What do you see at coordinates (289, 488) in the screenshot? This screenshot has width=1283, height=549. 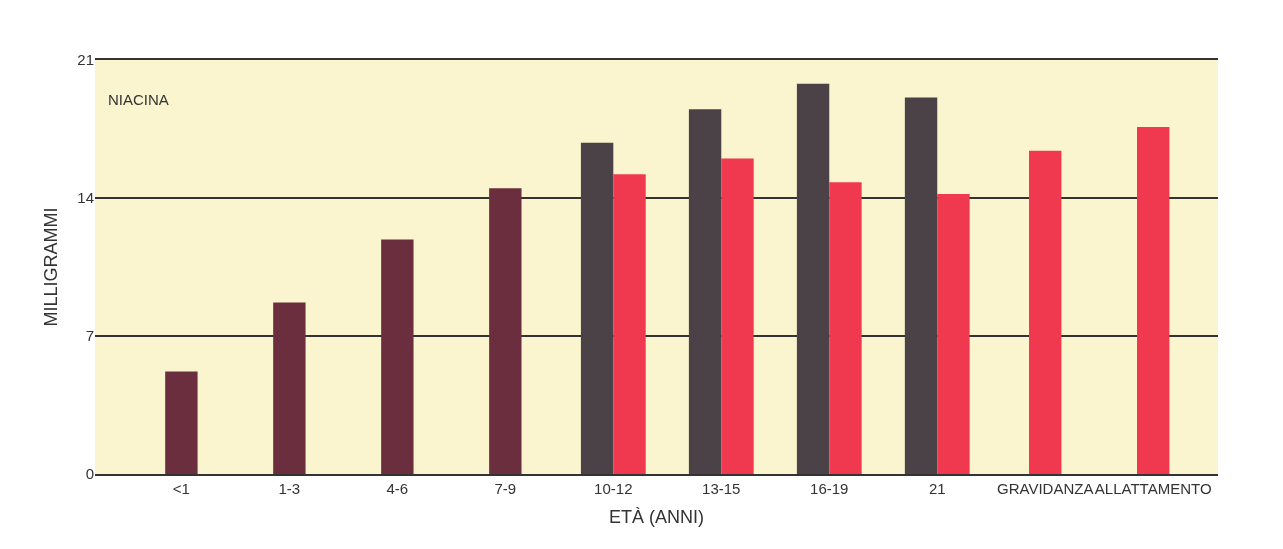 I see `x-tick-label: 1-3` at bounding box center [289, 488].